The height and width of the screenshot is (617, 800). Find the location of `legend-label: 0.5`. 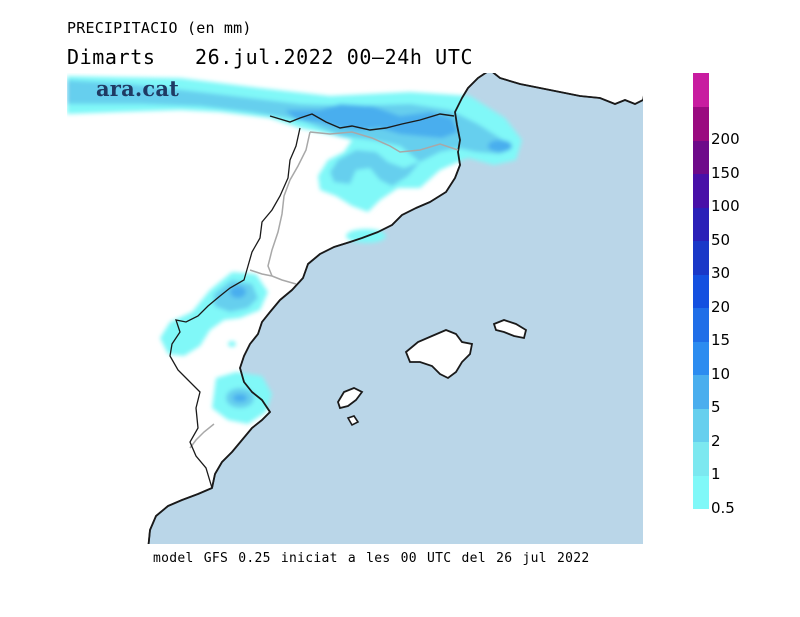

legend-label: 0.5 is located at coordinates (723, 508).